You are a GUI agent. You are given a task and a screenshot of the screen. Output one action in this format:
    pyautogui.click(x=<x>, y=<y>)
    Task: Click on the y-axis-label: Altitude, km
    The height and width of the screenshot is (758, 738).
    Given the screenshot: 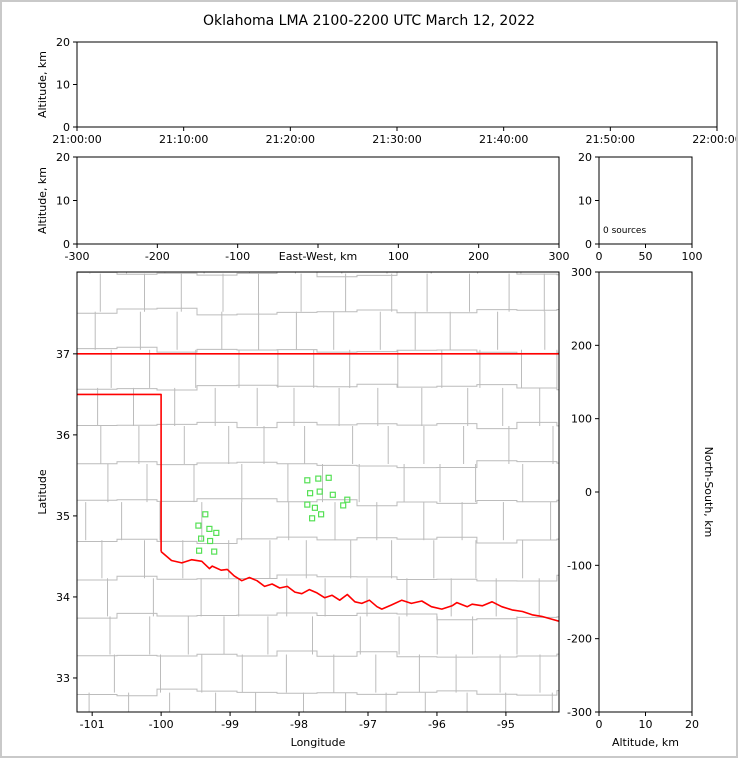 What is the action you would take?
    pyautogui.click(x=42, y=200)
    